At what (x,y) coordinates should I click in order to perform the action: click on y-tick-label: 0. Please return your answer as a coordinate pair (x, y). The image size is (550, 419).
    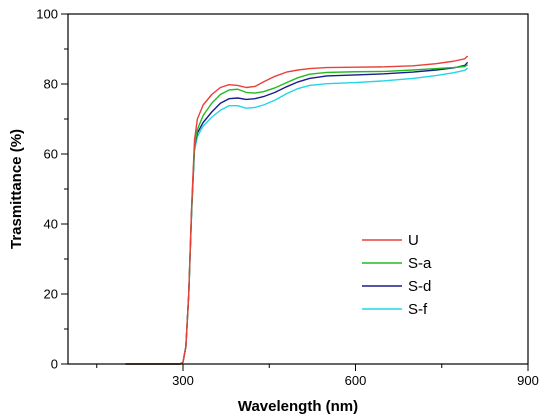
    Looking at the image, I should click on (54, 364).